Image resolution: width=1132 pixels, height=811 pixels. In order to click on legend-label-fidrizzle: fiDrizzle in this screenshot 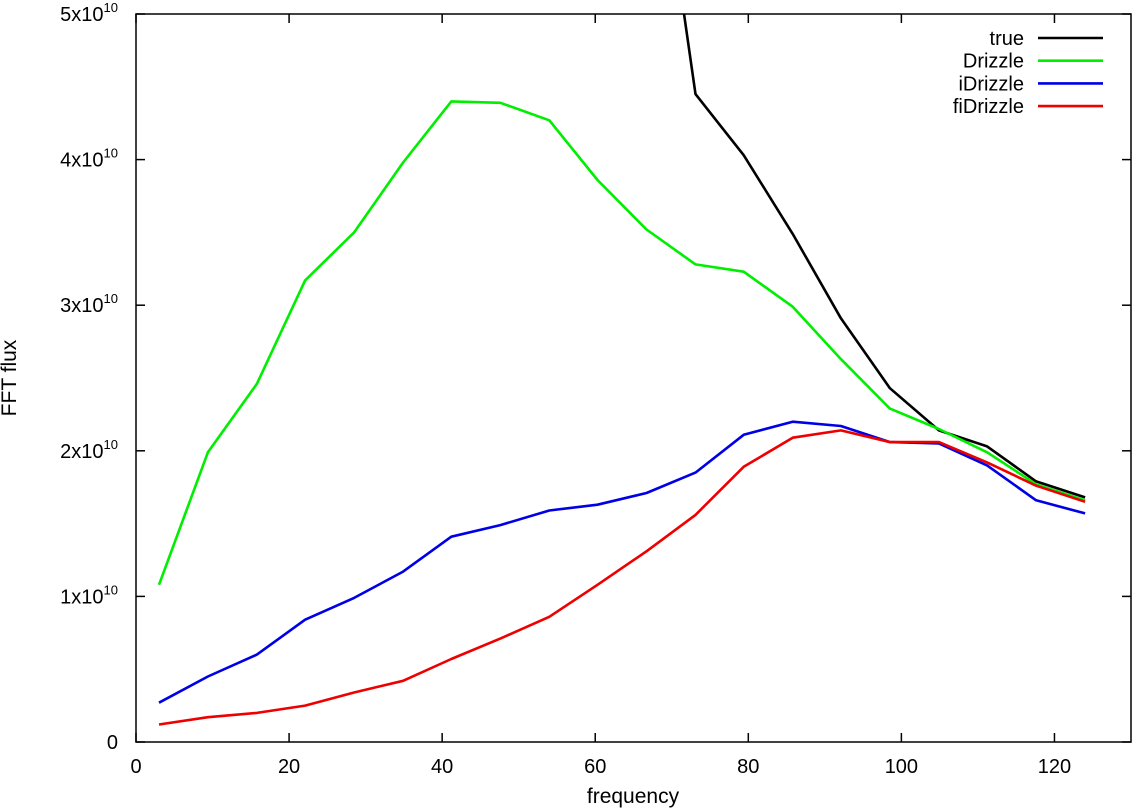, I will do `click(988, 107)`.